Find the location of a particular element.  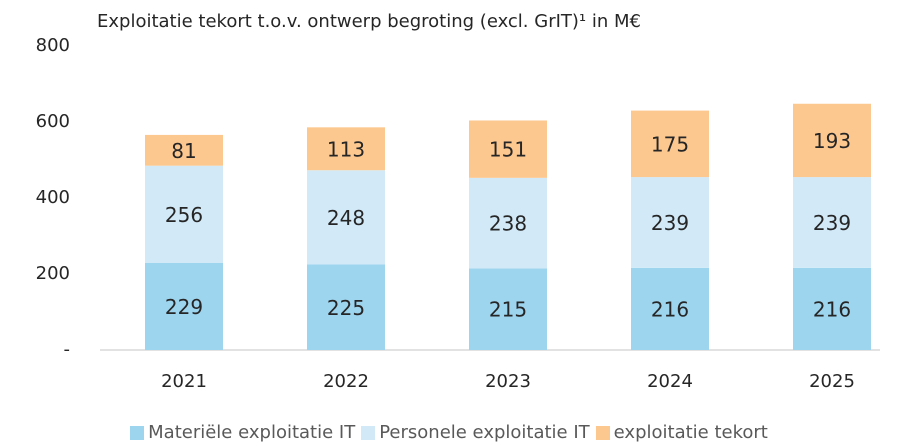

data-label: 248 is located at coordinates (346, 218).